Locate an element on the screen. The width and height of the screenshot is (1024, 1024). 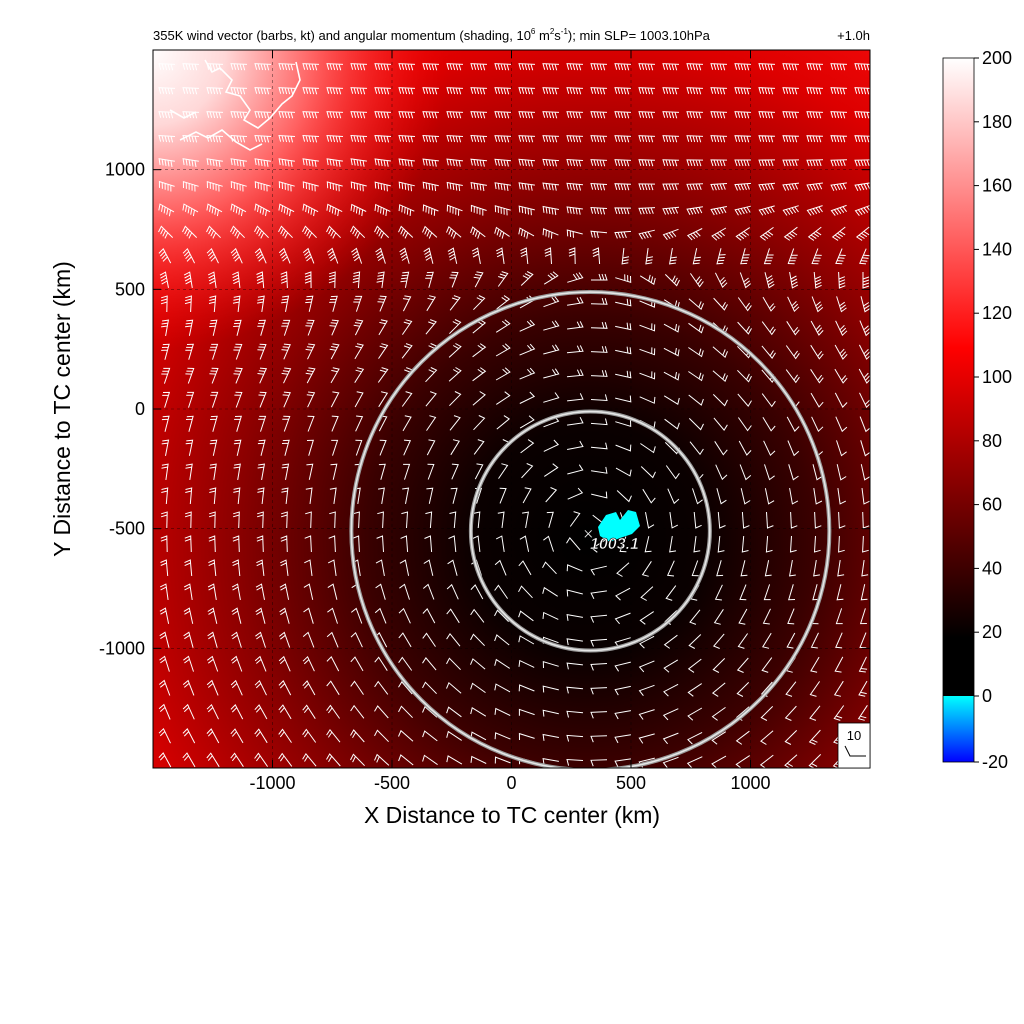
colorbar-tick-label: 180 is located at coordinates (997, 122).